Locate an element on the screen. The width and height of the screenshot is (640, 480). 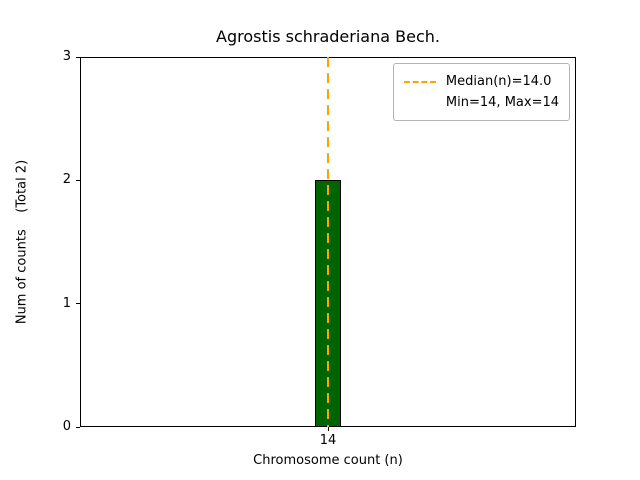
y-tick-label: 1 is located at coordinates (66, 303).